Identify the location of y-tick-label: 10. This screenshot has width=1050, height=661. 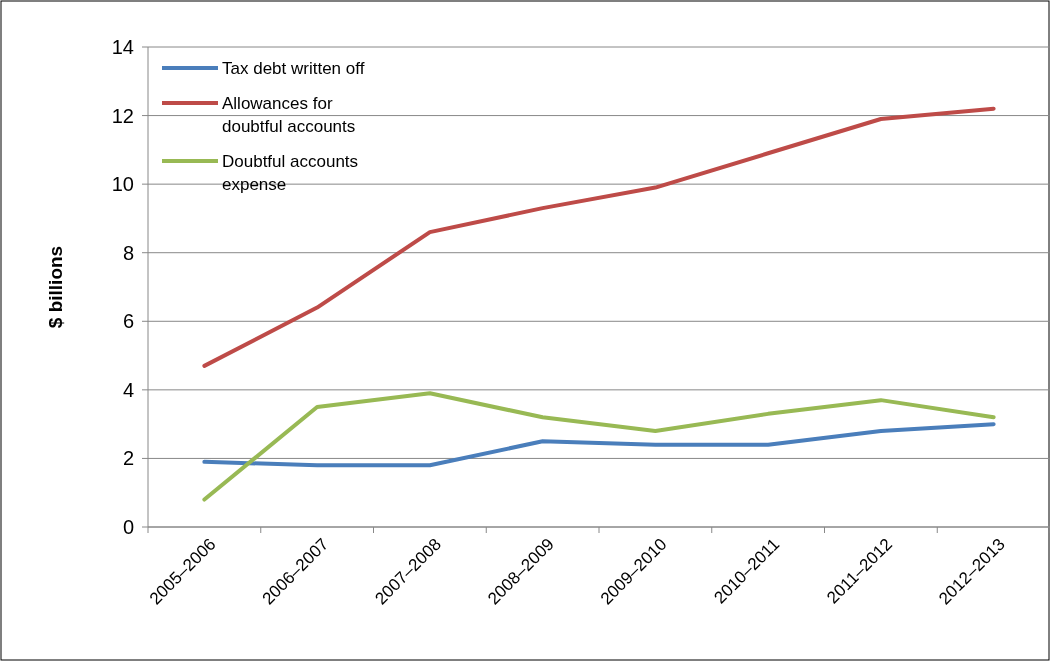
(122, 184).